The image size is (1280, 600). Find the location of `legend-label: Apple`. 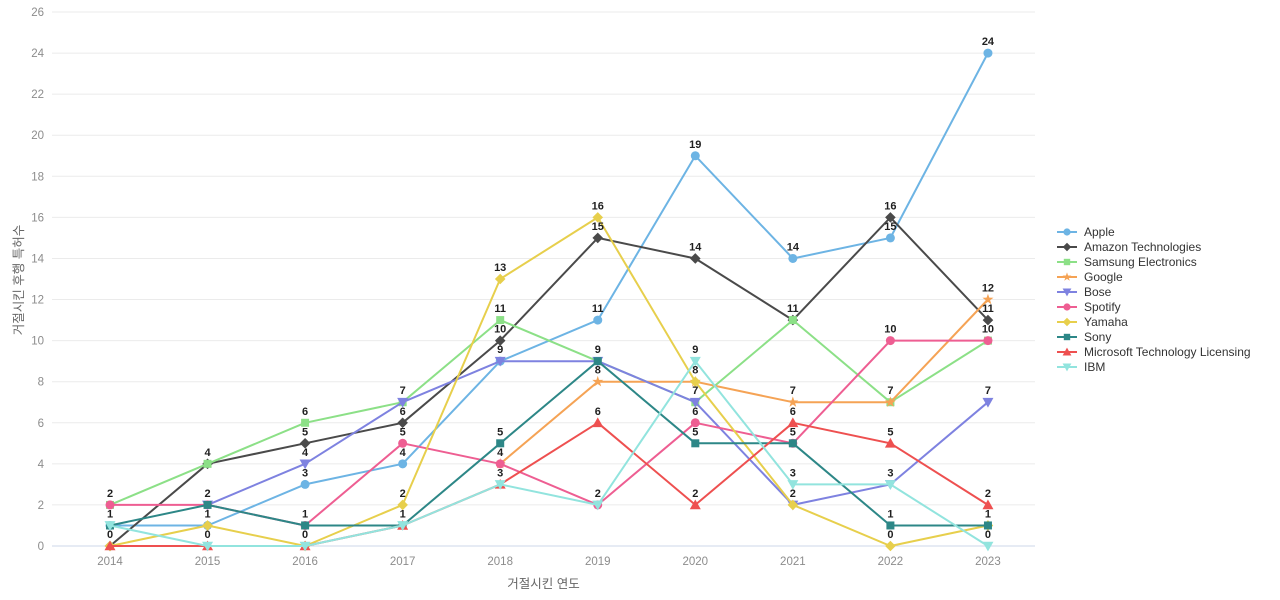

legend-label: Apple is located at coordinates (1099, 231).